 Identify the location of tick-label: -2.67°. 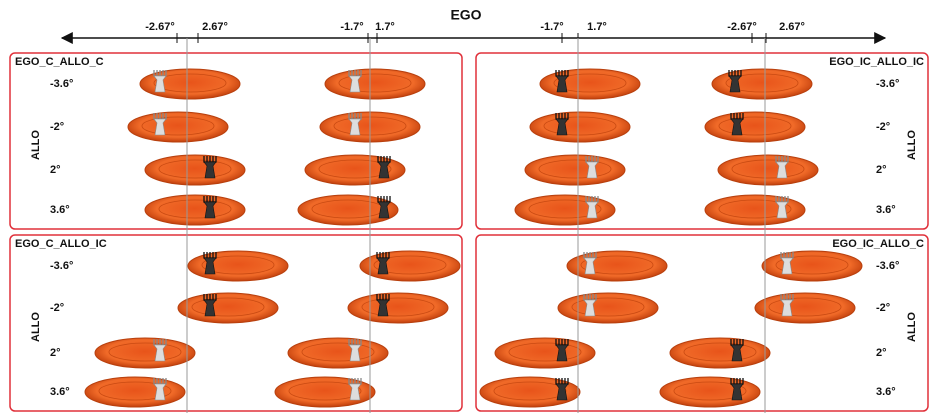
(741, 27).